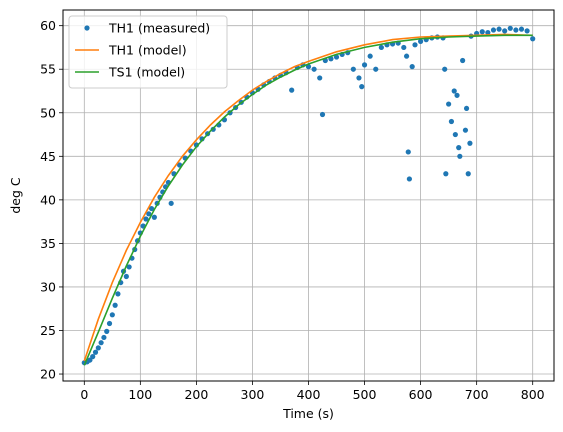 The width and height of the screenshot is (563, 432). Describe the element at coordinates (196, 394) in the screenshot. I see `x-tick-label: 200` at that location.